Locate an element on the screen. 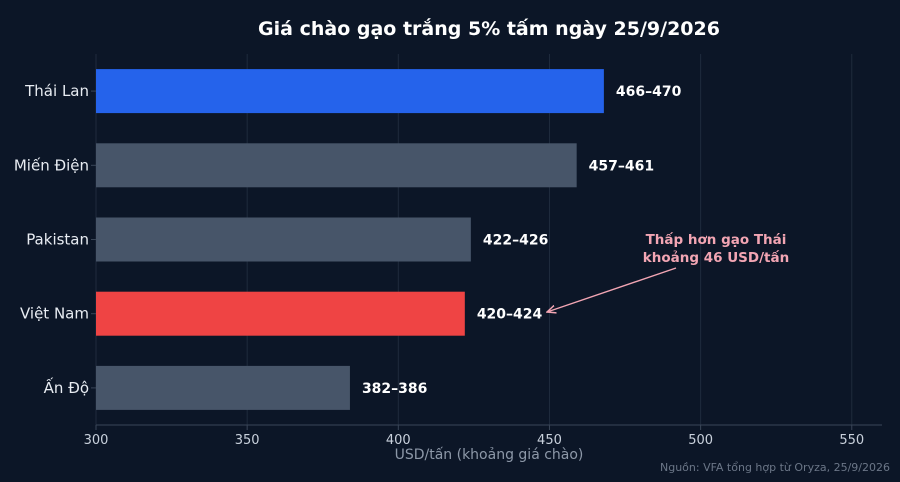  x-tick-label: 400 is located at coordinates (398, 440).